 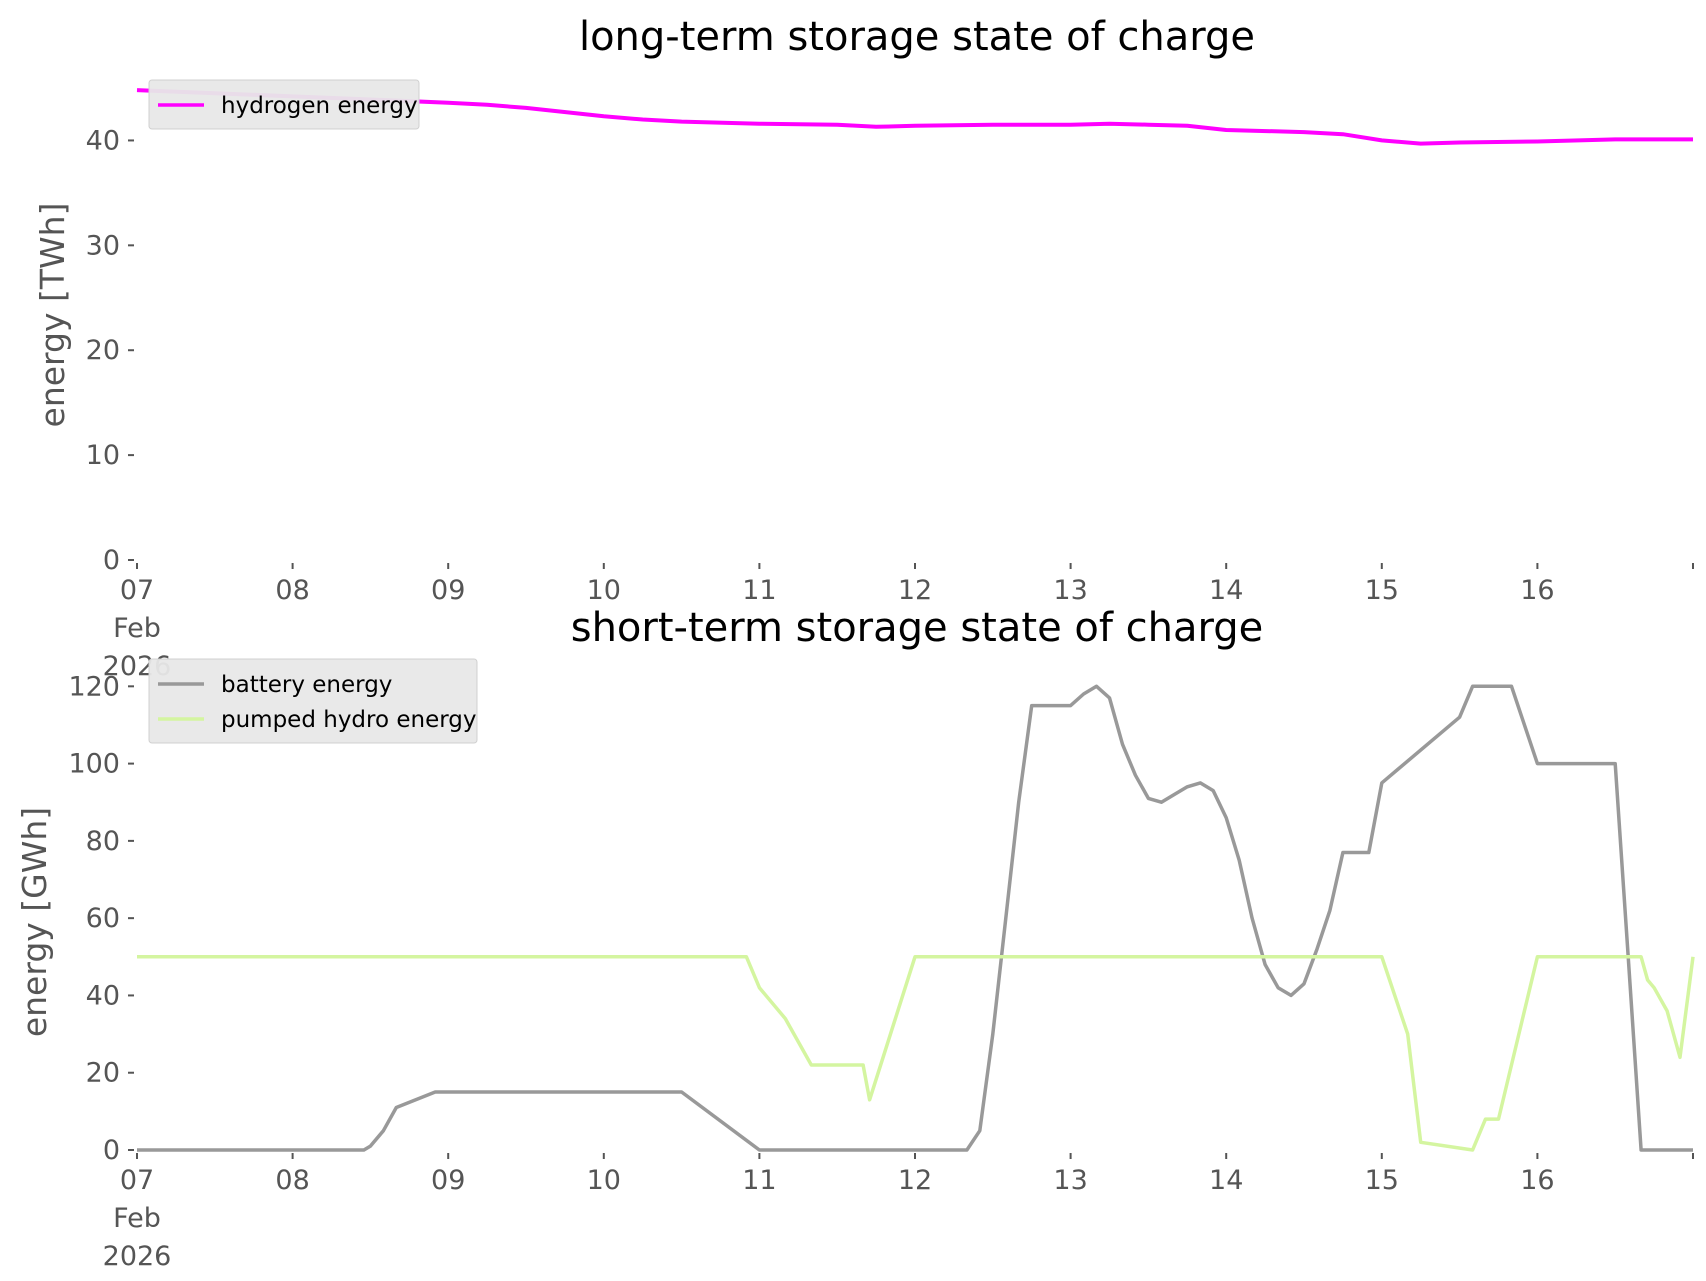 I want to click on panel-title: short-term storage state of charge, so click(x=917, y=628).